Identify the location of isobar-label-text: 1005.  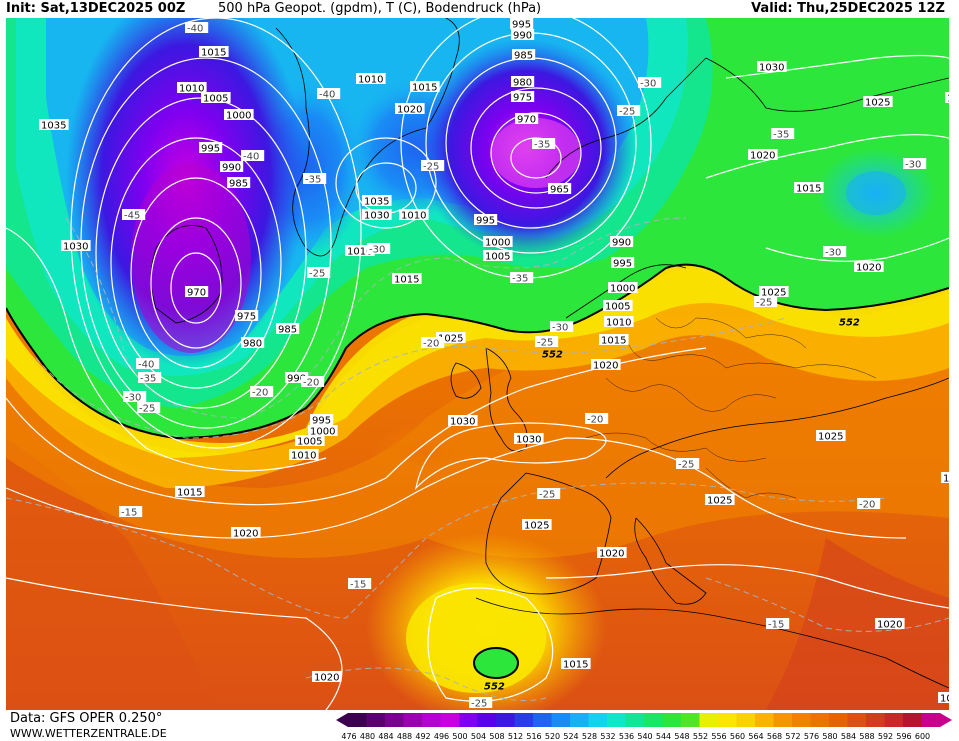
(497, 257).